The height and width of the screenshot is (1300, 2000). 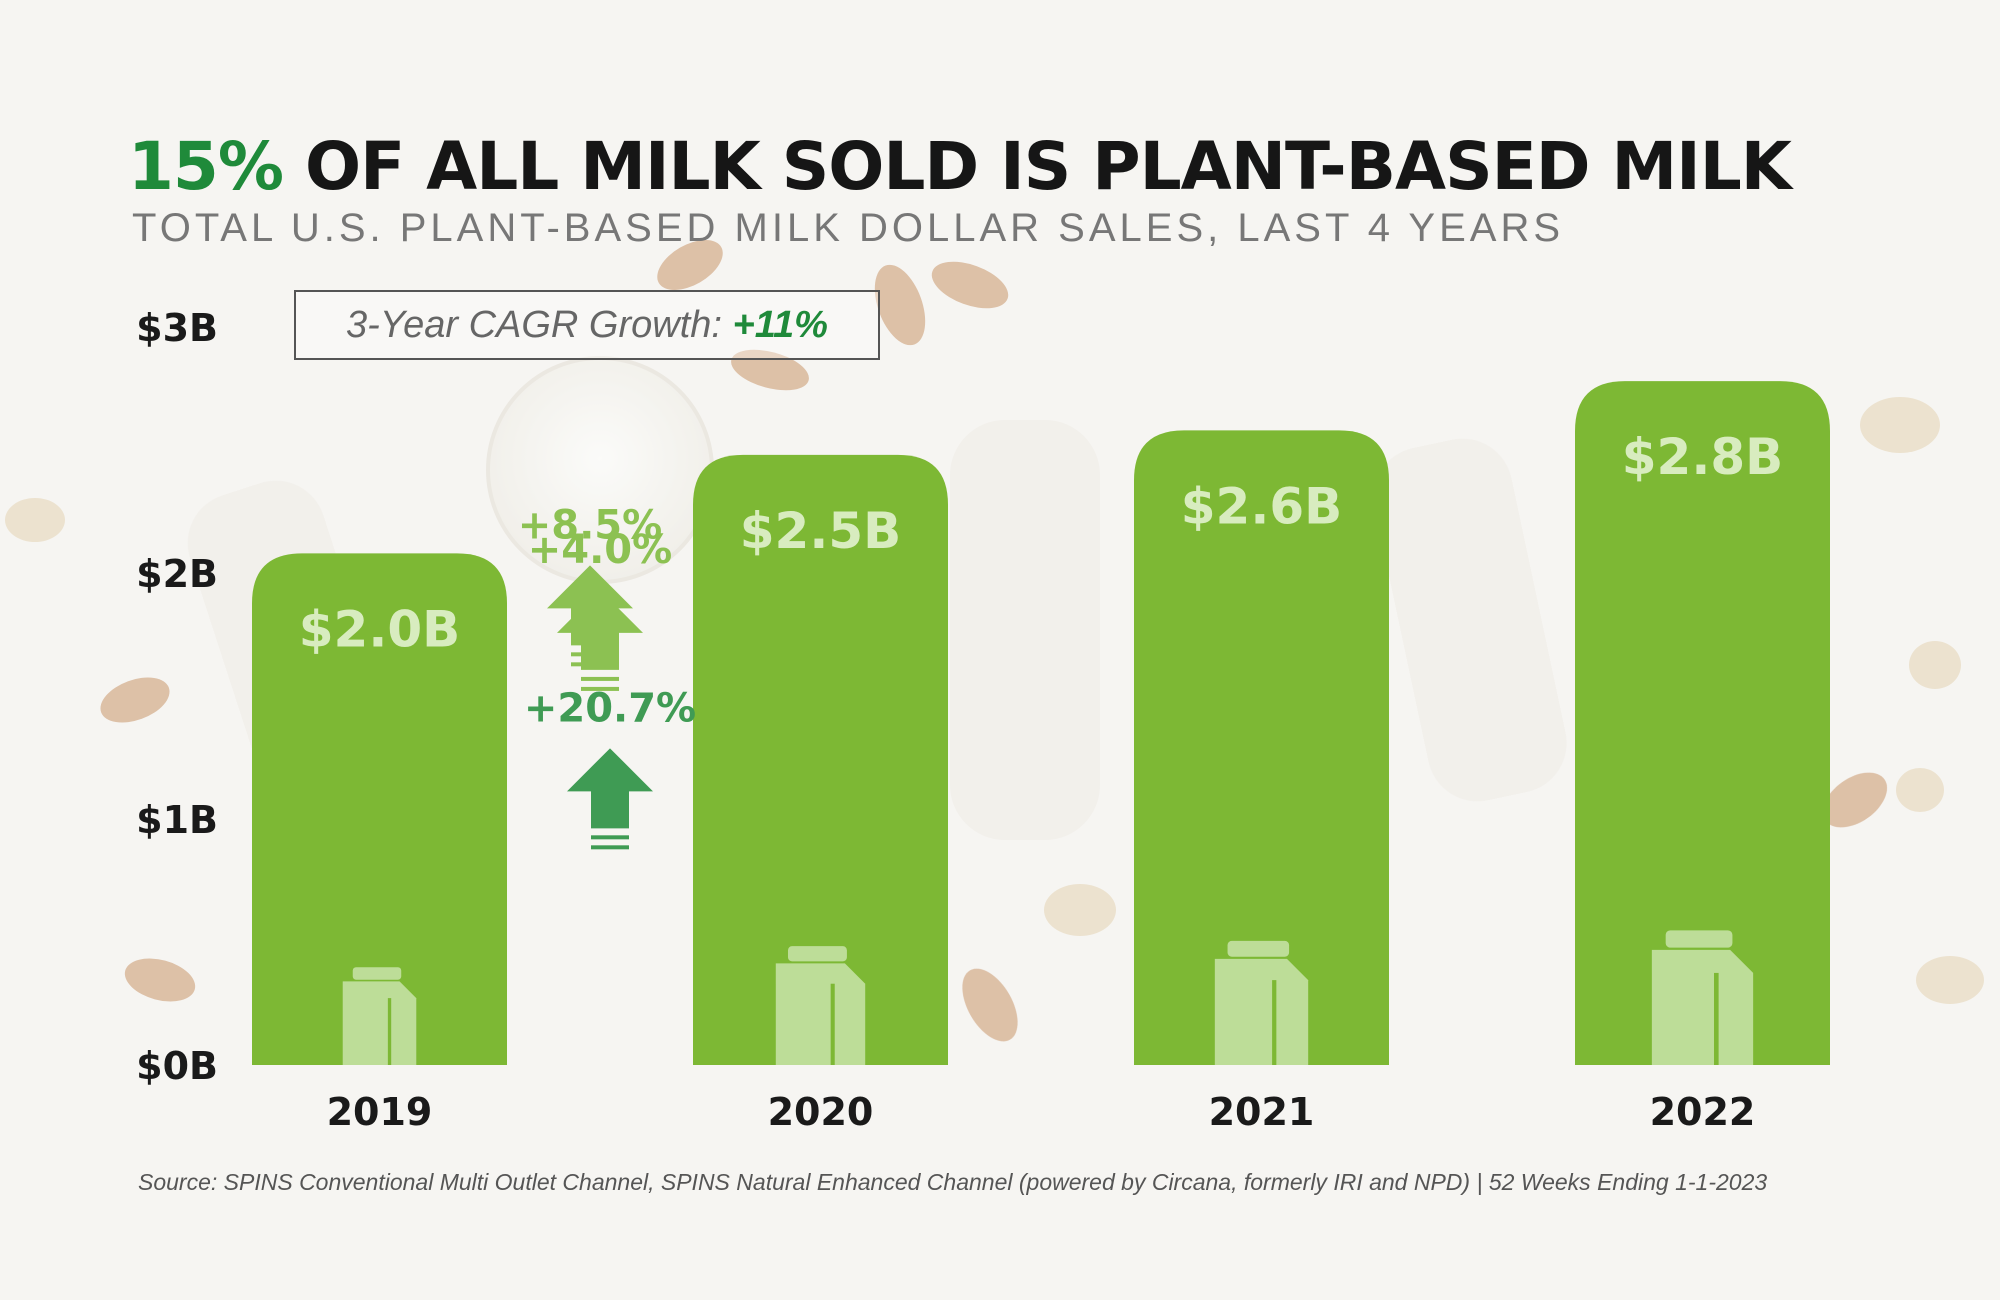 What do you see at coordinates (1702, 723) in the screenshot?
I see `bar-2022` at bounding box center [1702, 723].